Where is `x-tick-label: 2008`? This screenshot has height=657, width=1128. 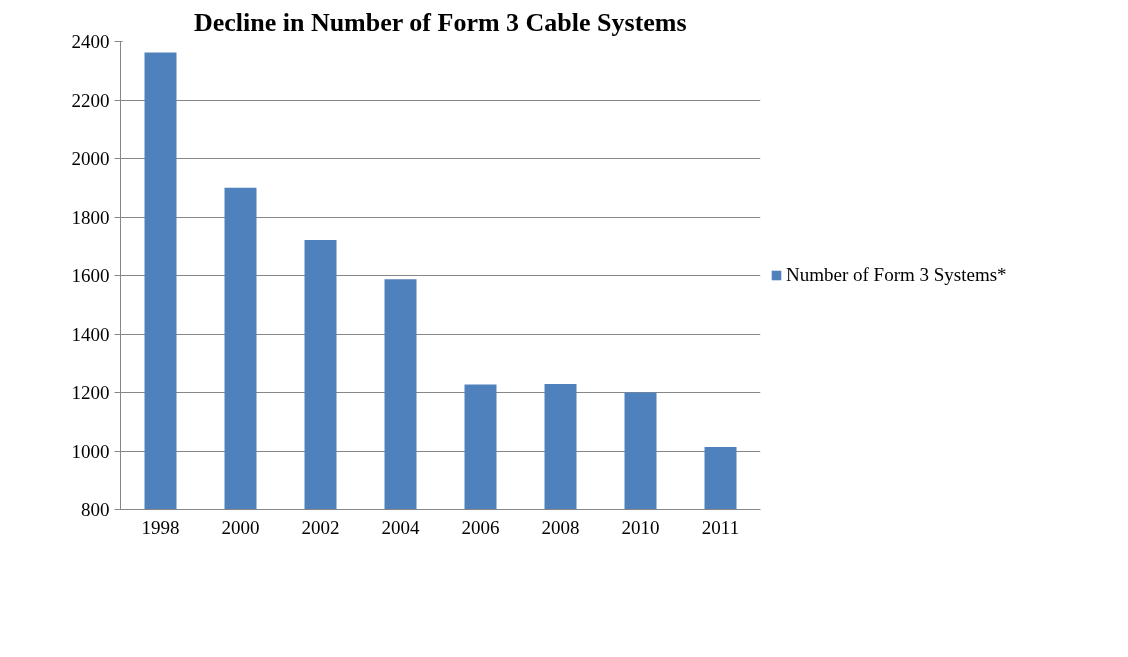 x-tick-label: 2008 is located at coordinates (560, 527).